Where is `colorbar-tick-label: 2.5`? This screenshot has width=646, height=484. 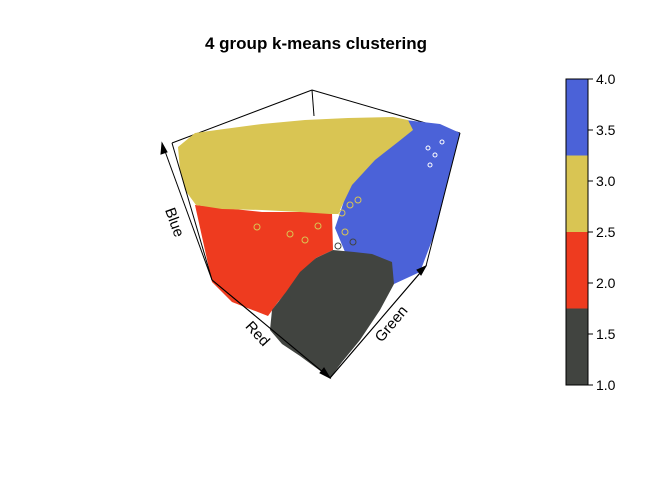 colorbar-tick-label: 2.5 is located at coordinates (606, 232).